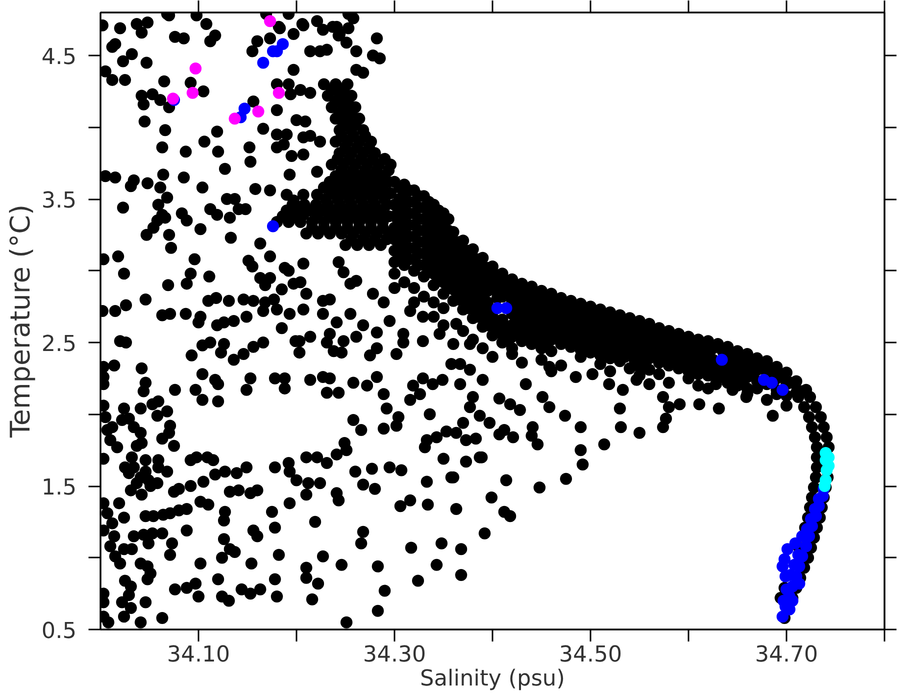 Image resolution: width=900 pixels, height=700 pixels. What do you see at coordinates (786, 655) in the screenshot?
I see `x-tick-label: 34.70` at bounding box center [786, 655].